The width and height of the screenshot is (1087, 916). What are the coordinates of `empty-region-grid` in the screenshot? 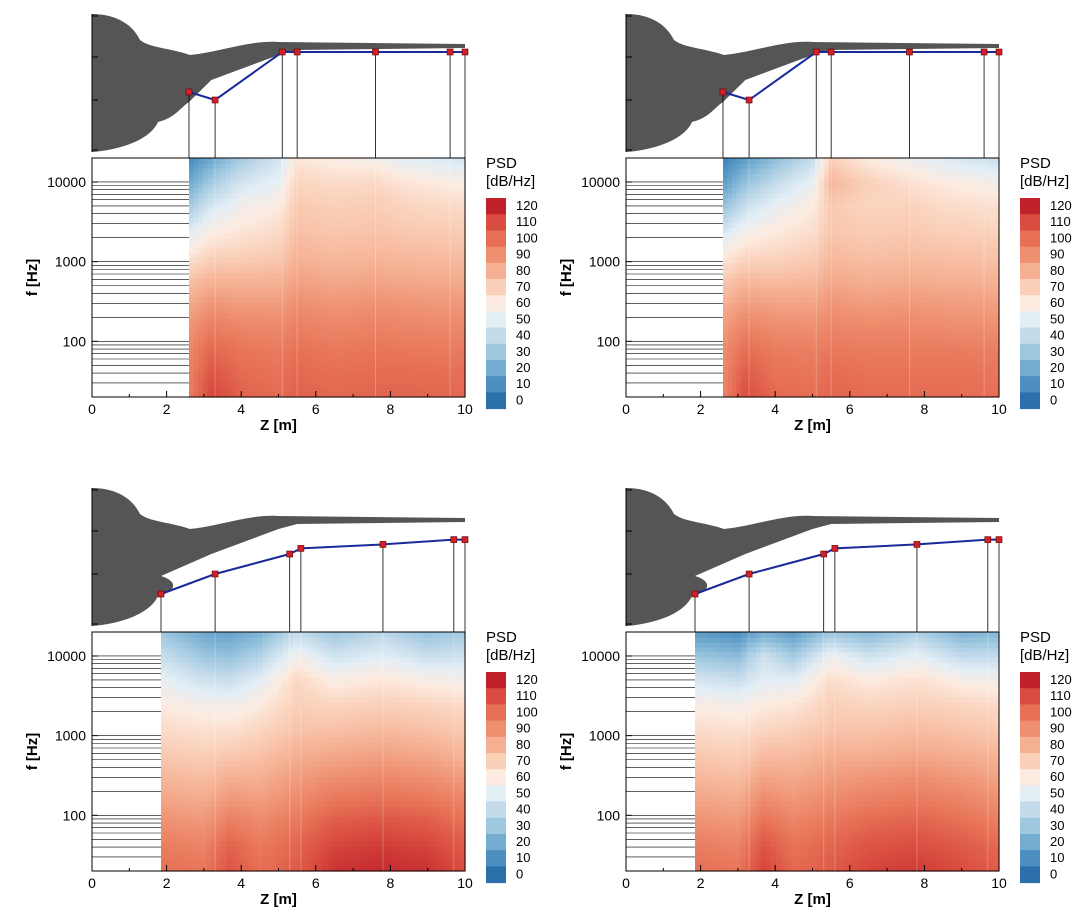 It's located at (140, 277).